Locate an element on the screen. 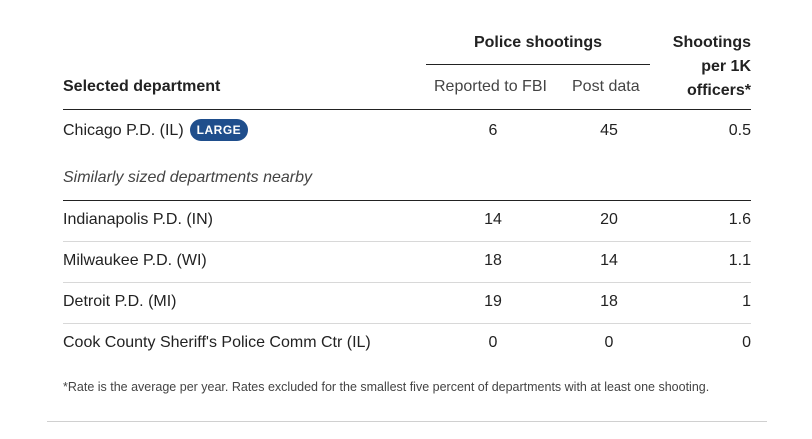 The height and width of the screenshot is (439, 812). group-header-rule is located at coordinates (538, 64).